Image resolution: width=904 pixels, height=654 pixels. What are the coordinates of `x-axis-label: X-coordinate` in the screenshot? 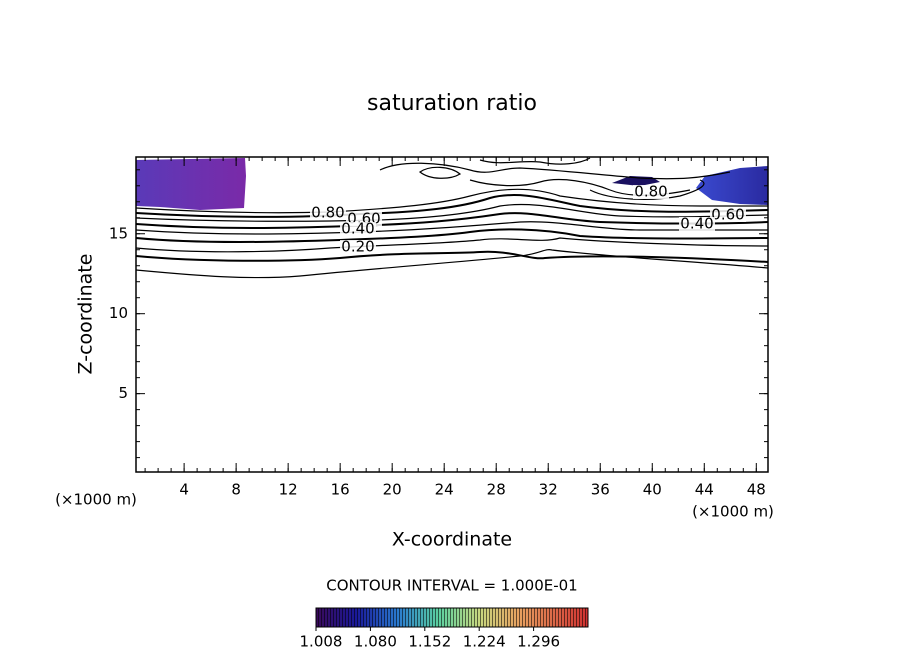 It's located at (452, 540).